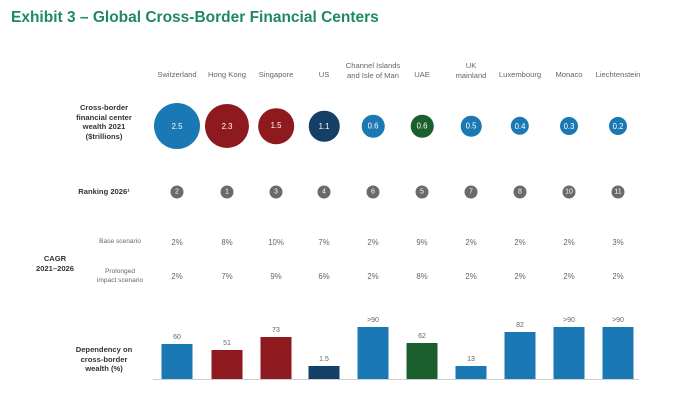 The image size is (681, 400). I want to click on ranking-circle: 7, so click(471, 192).